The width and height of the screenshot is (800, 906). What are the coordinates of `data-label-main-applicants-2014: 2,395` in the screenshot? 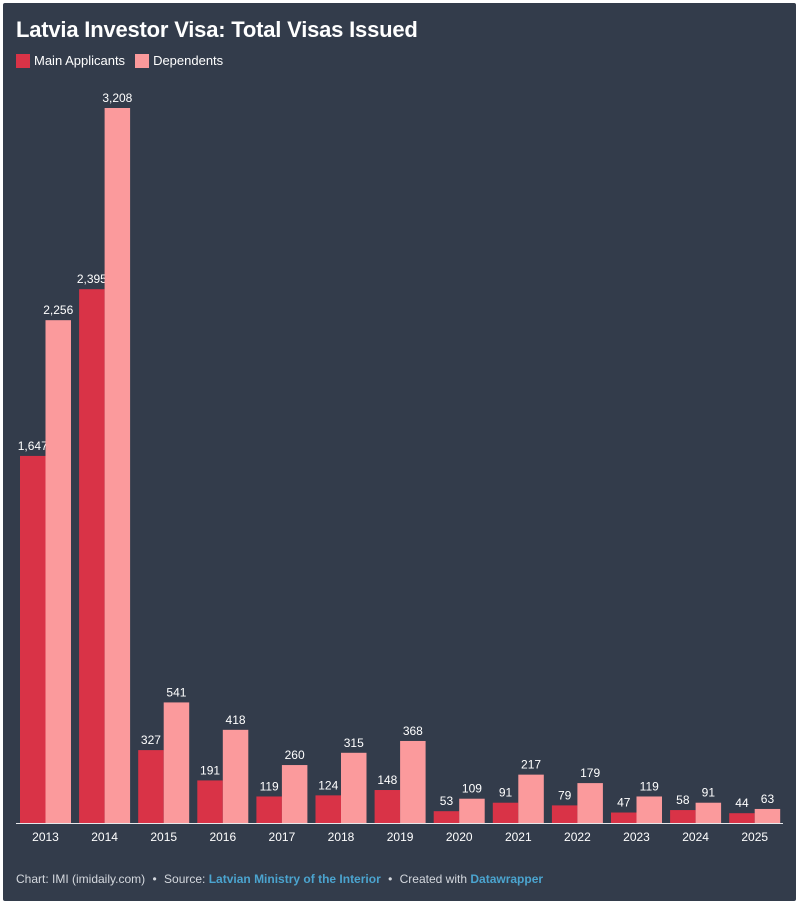 It's located at (92, 279).